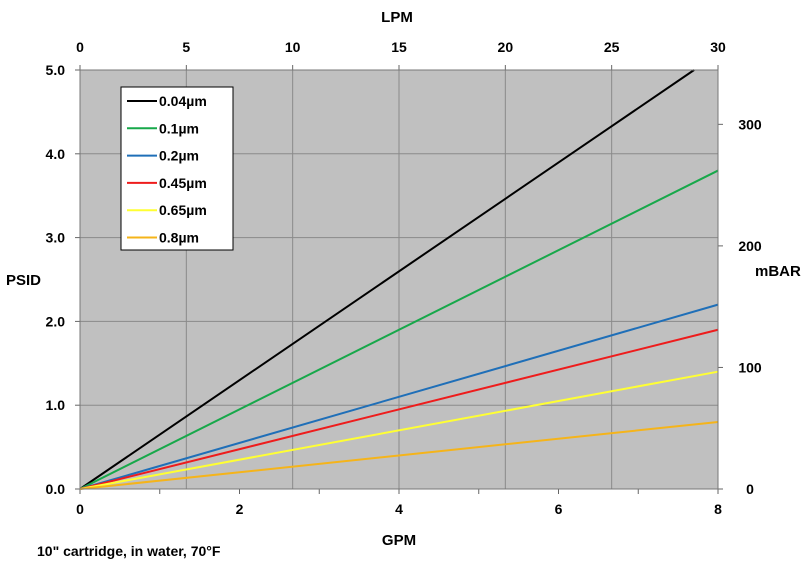 The height and width of the screenshot is (570, 805). Describe the element at coordinates (718, 509) in the screenshot. I see `x-tick-label: 8` at that location.